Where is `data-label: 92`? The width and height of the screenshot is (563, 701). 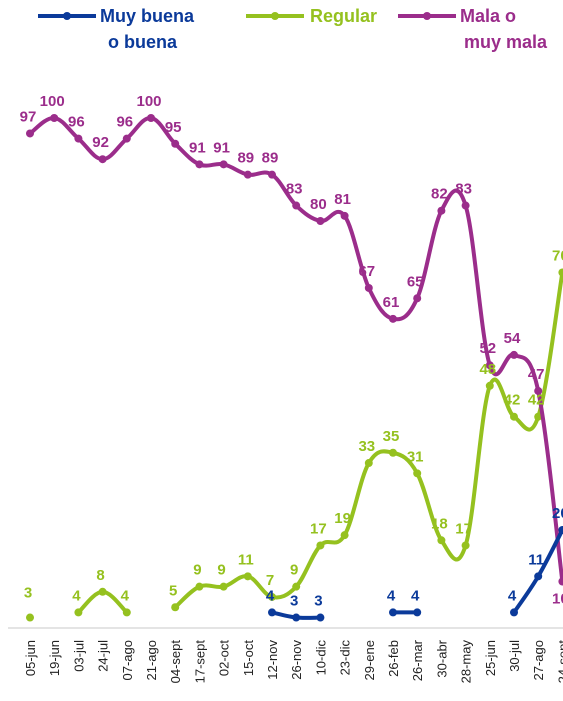 data-label: 92 is located at coordinates (100, 142).